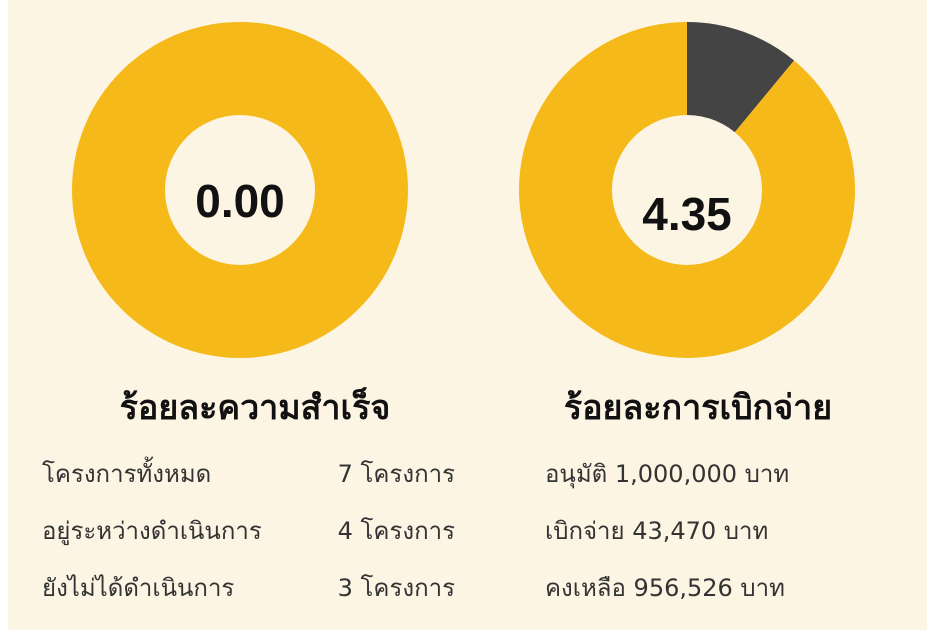 This screenshot has width=935, height=639. Describe the element at coordinates (665, 588) in the screenshot. I see `info-text: คงเหลือ 956,526 บาท` at that location.